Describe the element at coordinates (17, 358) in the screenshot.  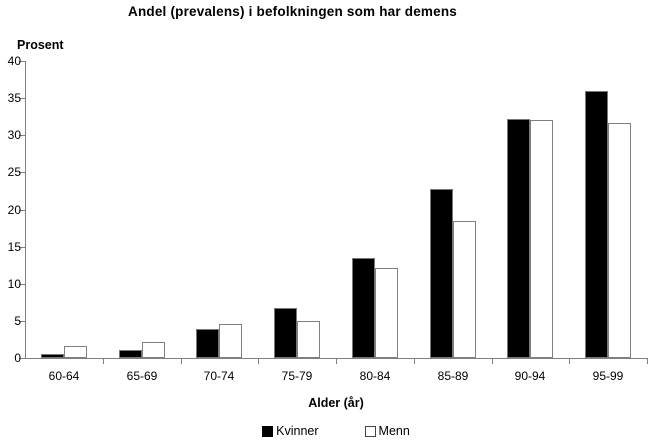
I see `y-tick-label-0: 0` at that location.